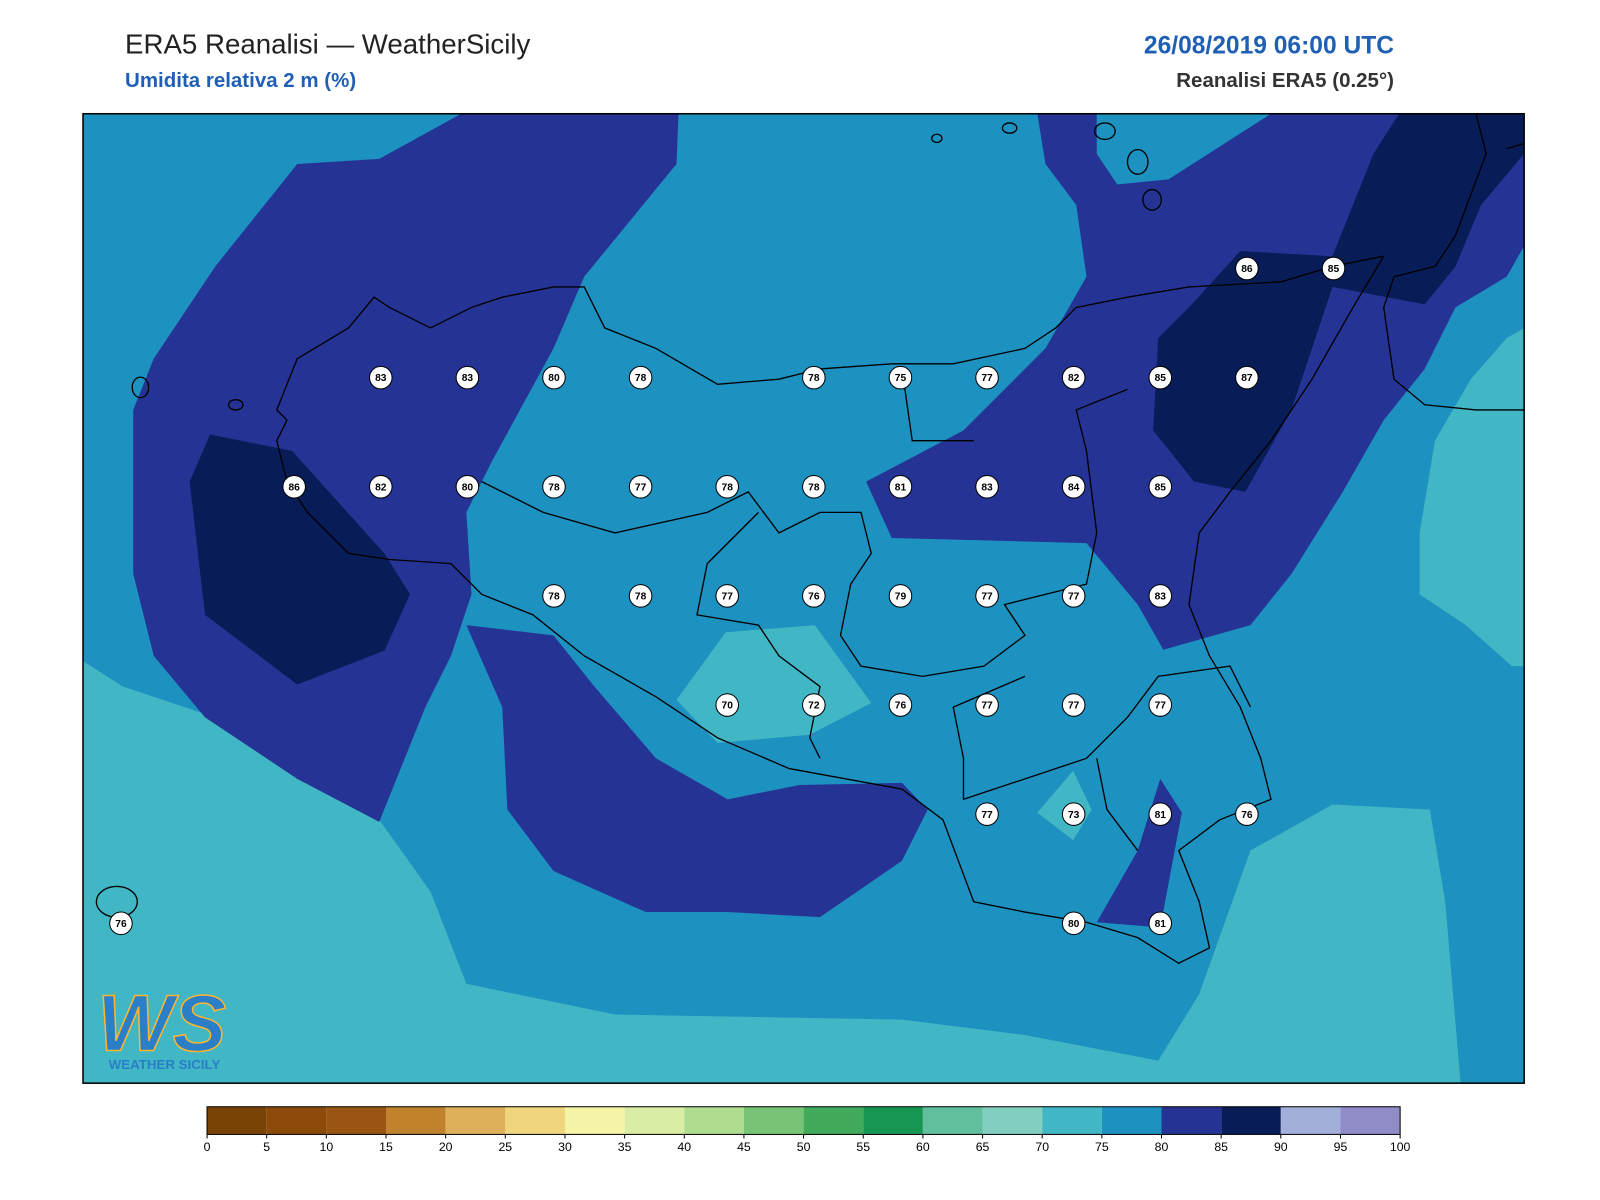 This screenshot has height=1200, width=1600. What do you see at coordinates (804, 1147) in the screenshot?
I see `colorbar-tick-label: 50` at bounding box center [804, 1147].